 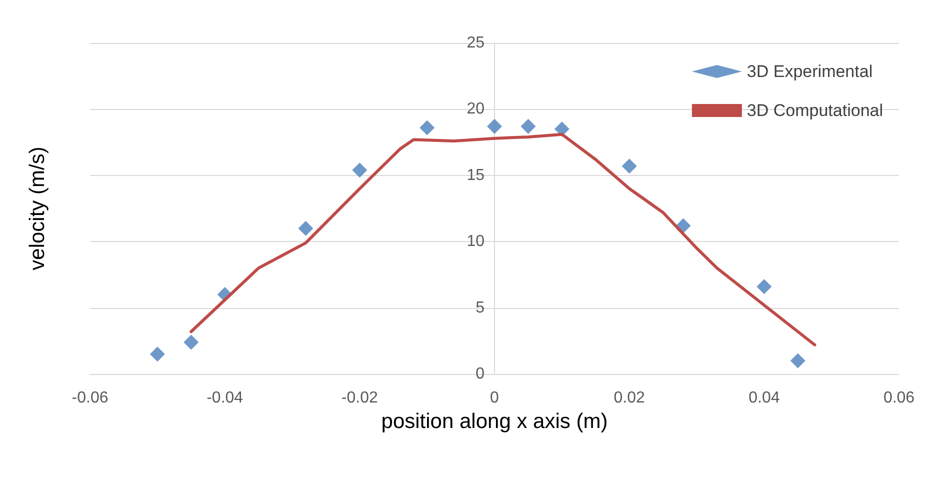 I want to click on y-tick-label: 5, so click(x=480, y=307).